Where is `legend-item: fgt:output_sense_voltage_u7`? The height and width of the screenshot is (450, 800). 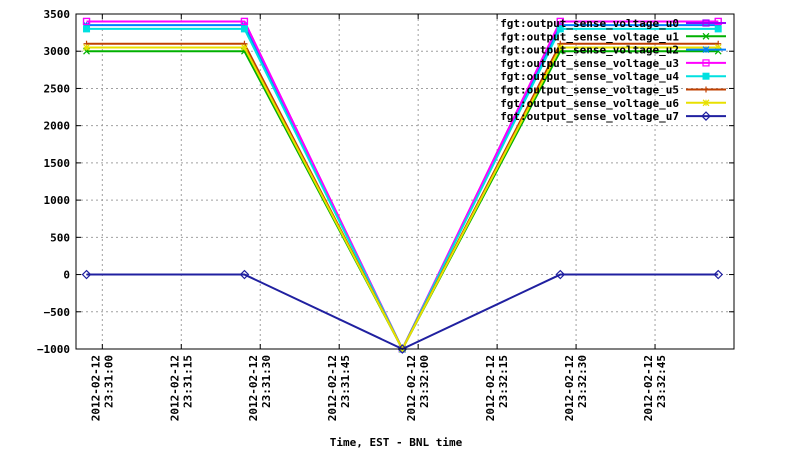 legend-item: fgt:output_sense_voltage_u7 is located at coordinates (613, 116).